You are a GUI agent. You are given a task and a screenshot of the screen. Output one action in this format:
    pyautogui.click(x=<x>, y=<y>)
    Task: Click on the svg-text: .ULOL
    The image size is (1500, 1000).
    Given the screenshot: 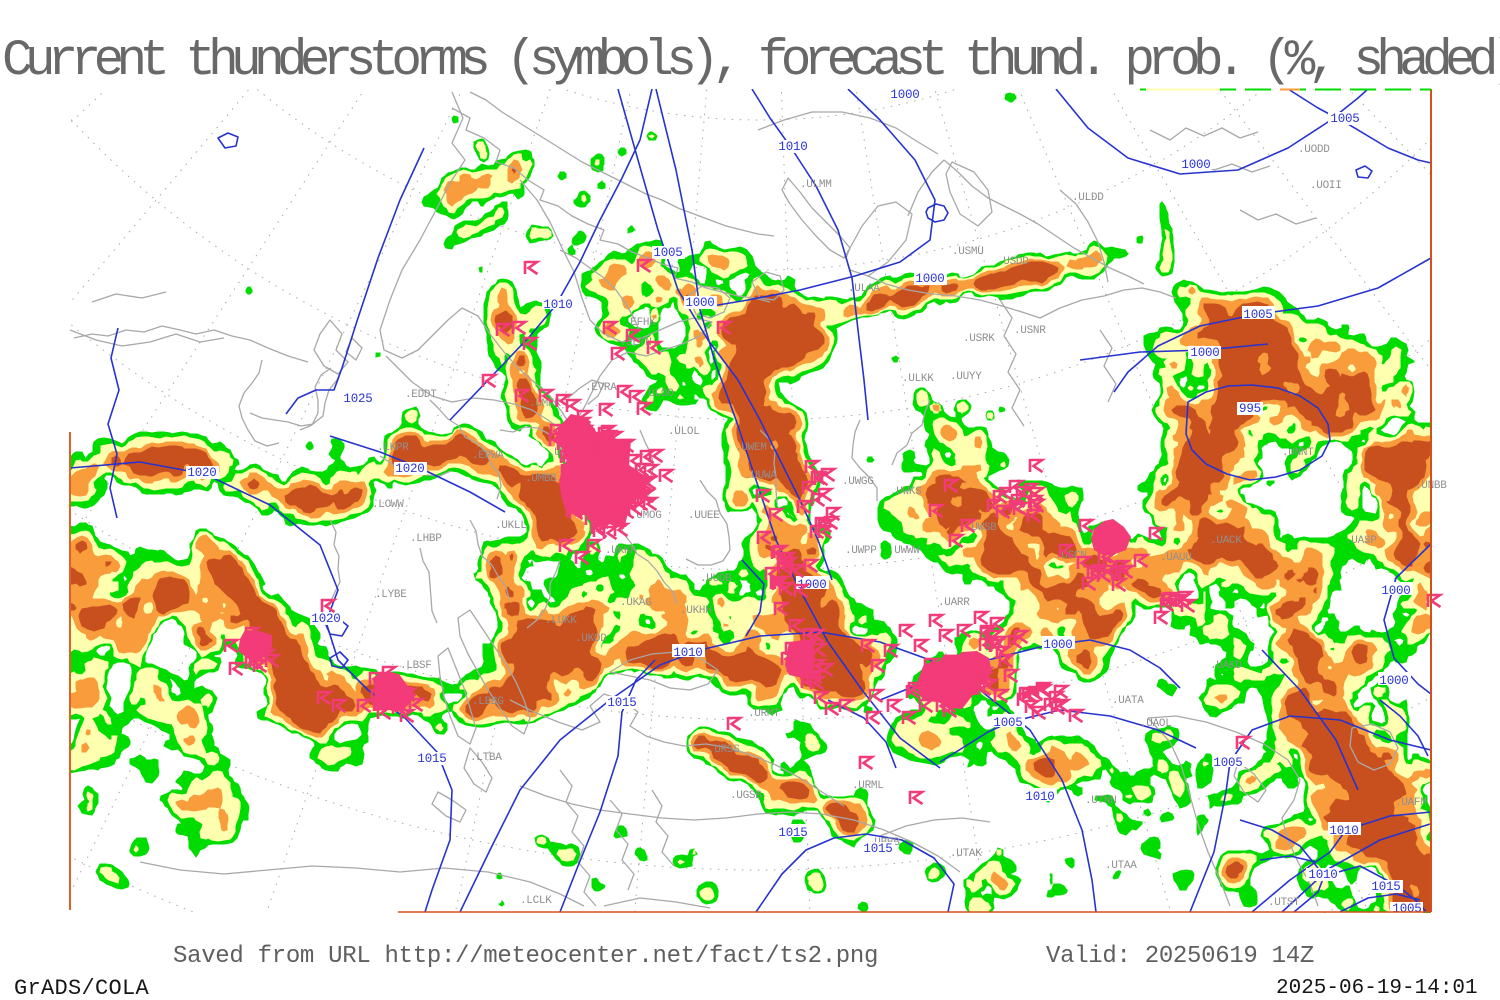 What is the action you would take?
    pyautogui.click(x=684, y=432)
    